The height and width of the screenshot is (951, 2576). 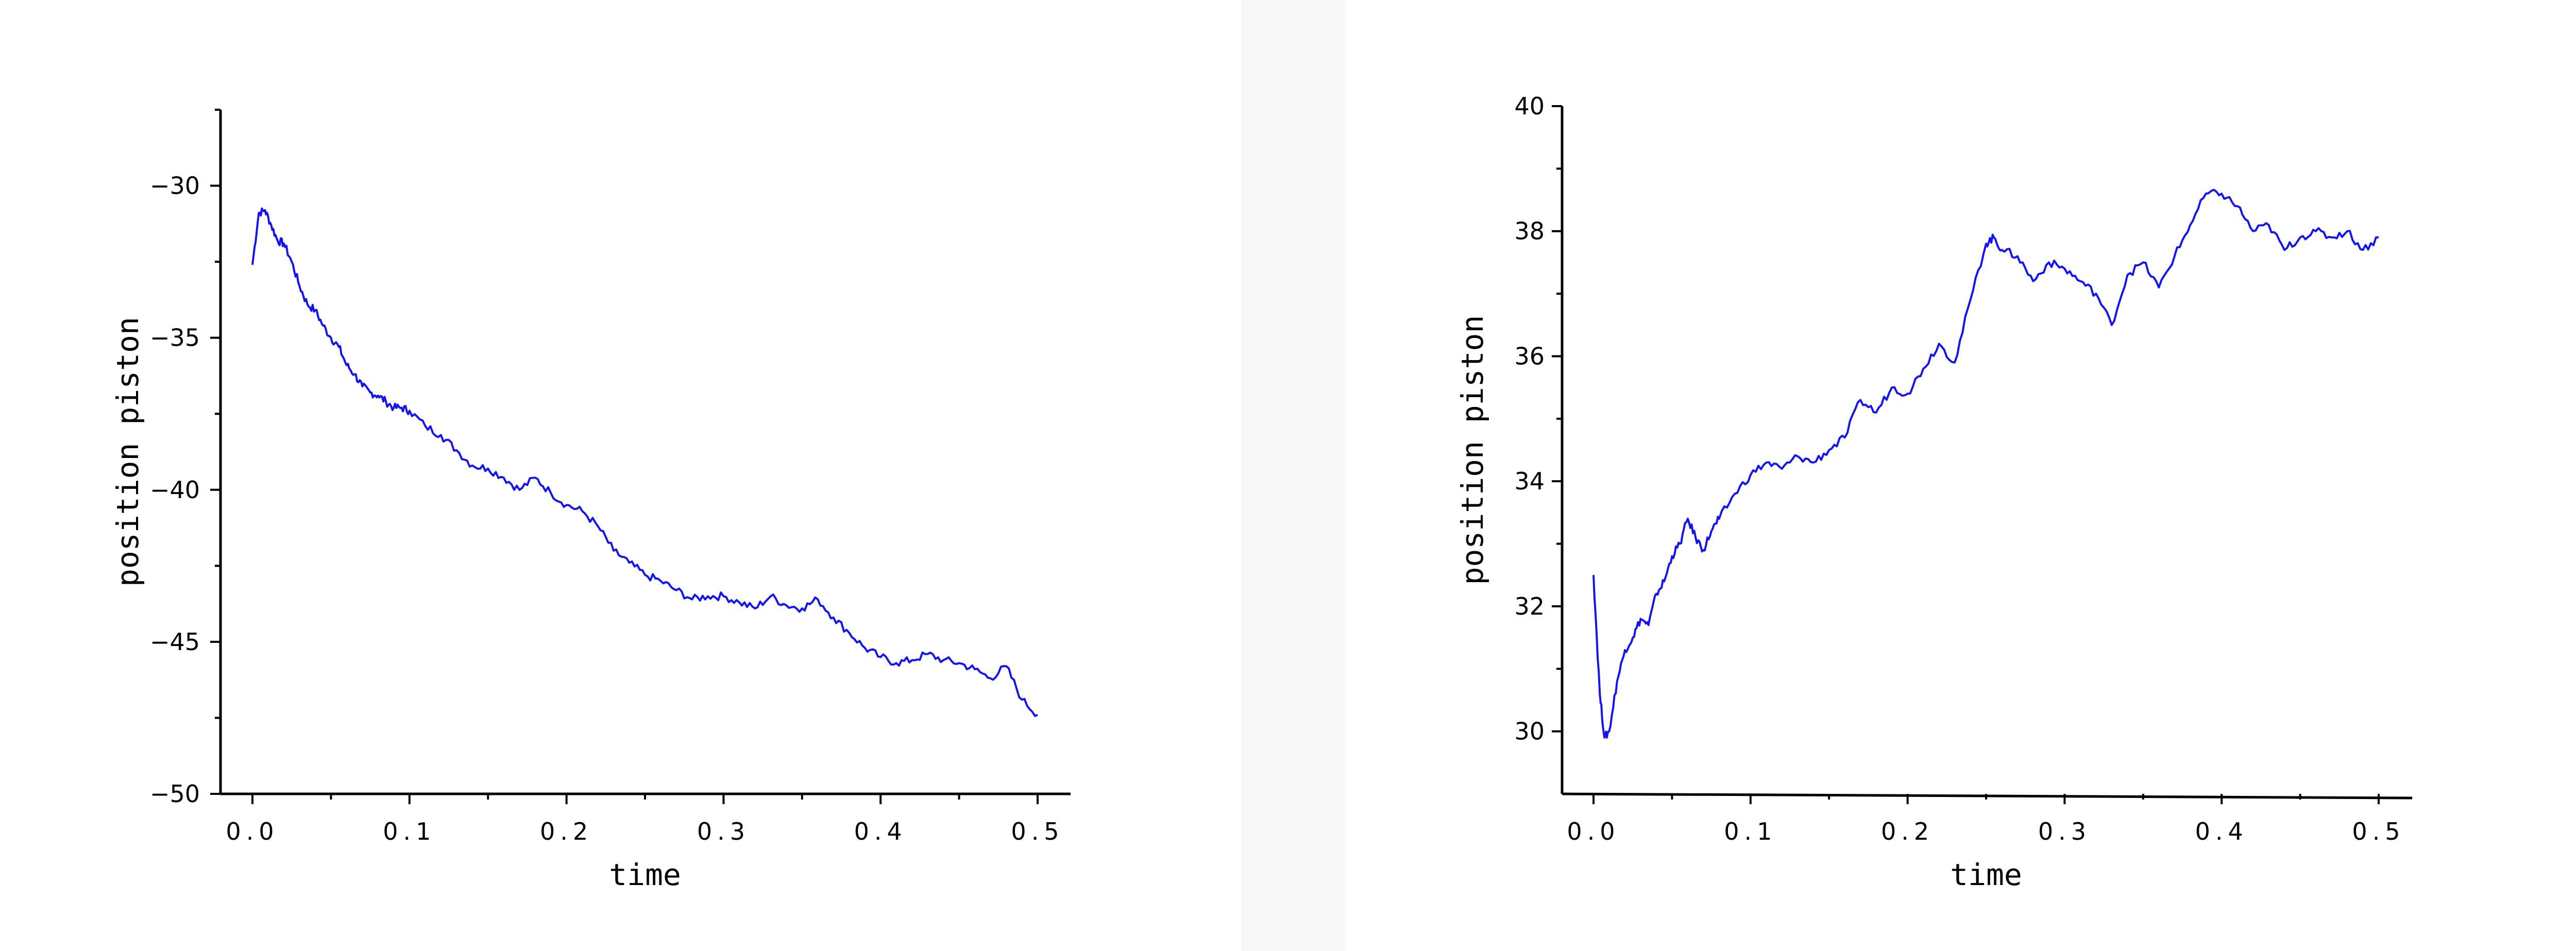 I want to click on y-tick-label: 34, so click(x=1529, y=481).